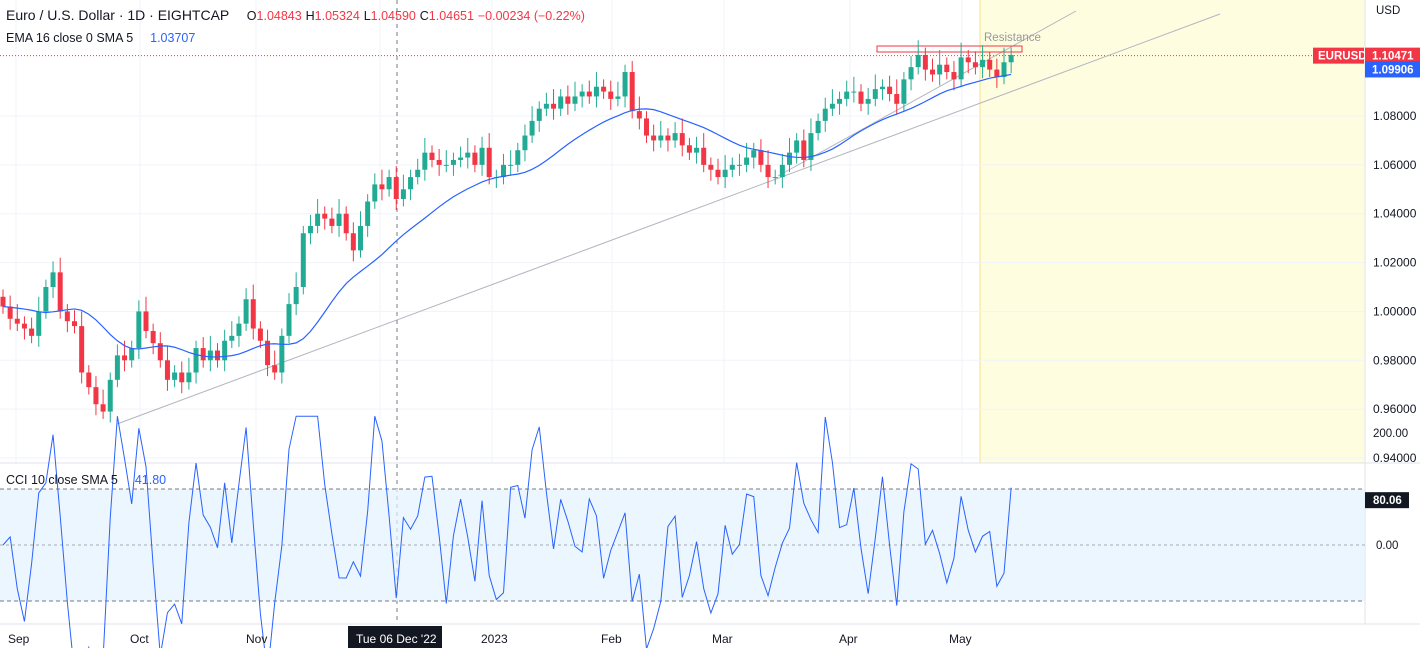  I want to click on cci-legend: CCI 10 close SMA 5 41.80, so click(86, 480).